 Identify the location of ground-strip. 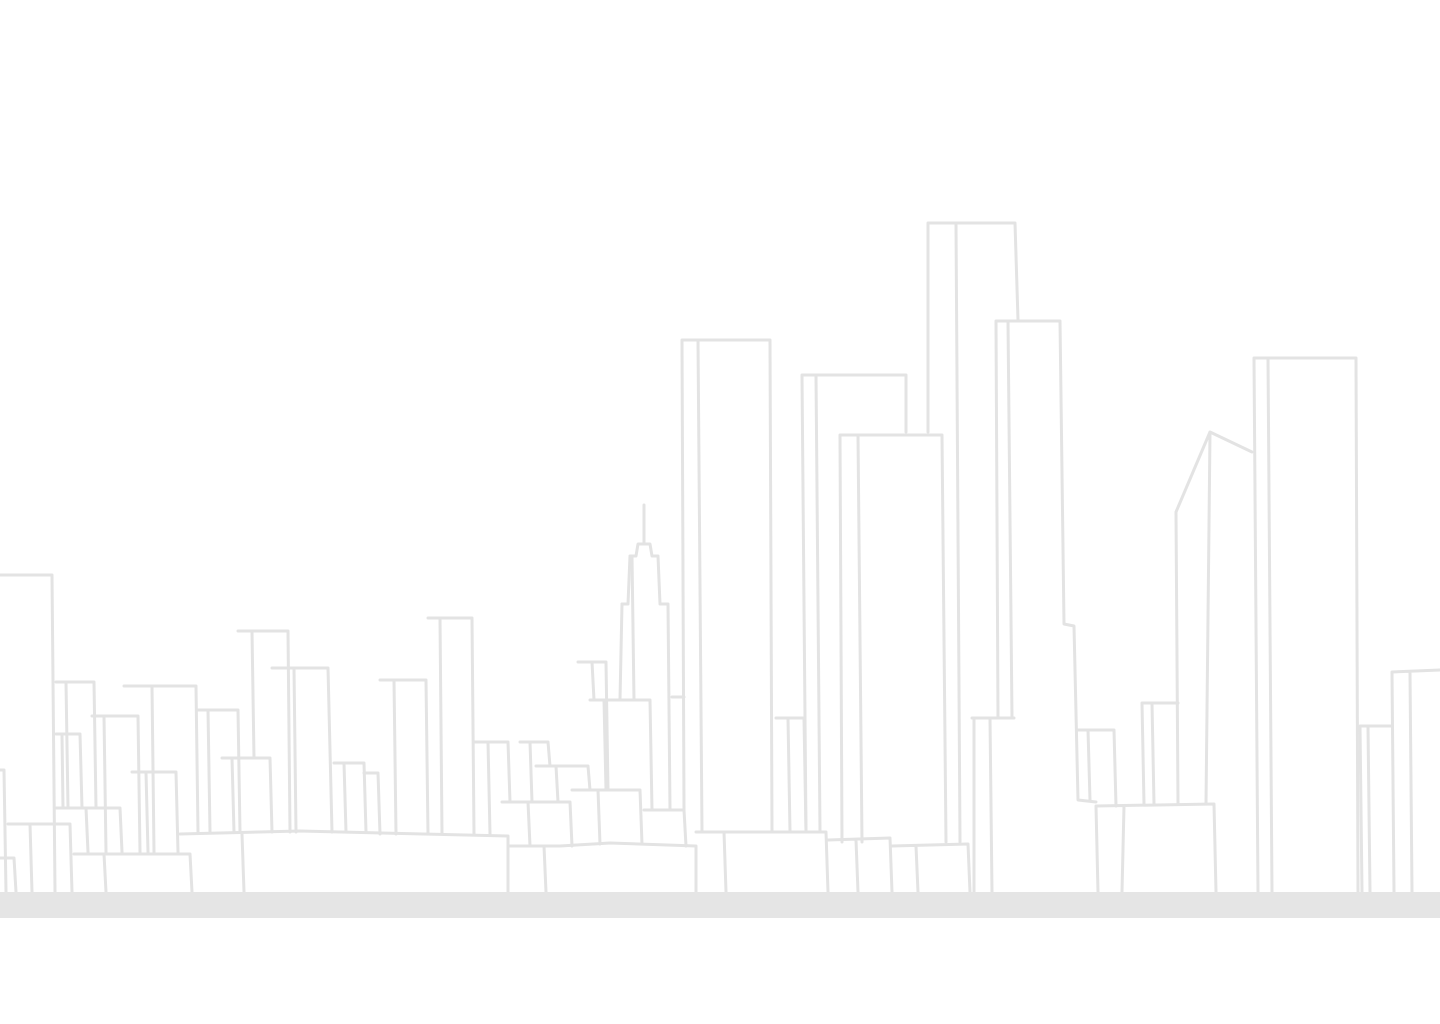
(720, 905).